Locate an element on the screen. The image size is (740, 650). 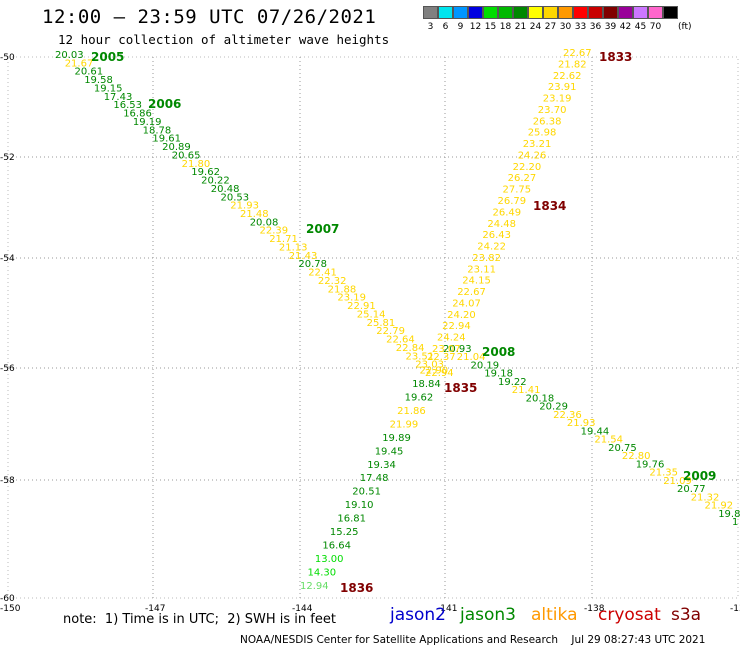
swh-value: 19.8 is located at coordinates (729, 514).